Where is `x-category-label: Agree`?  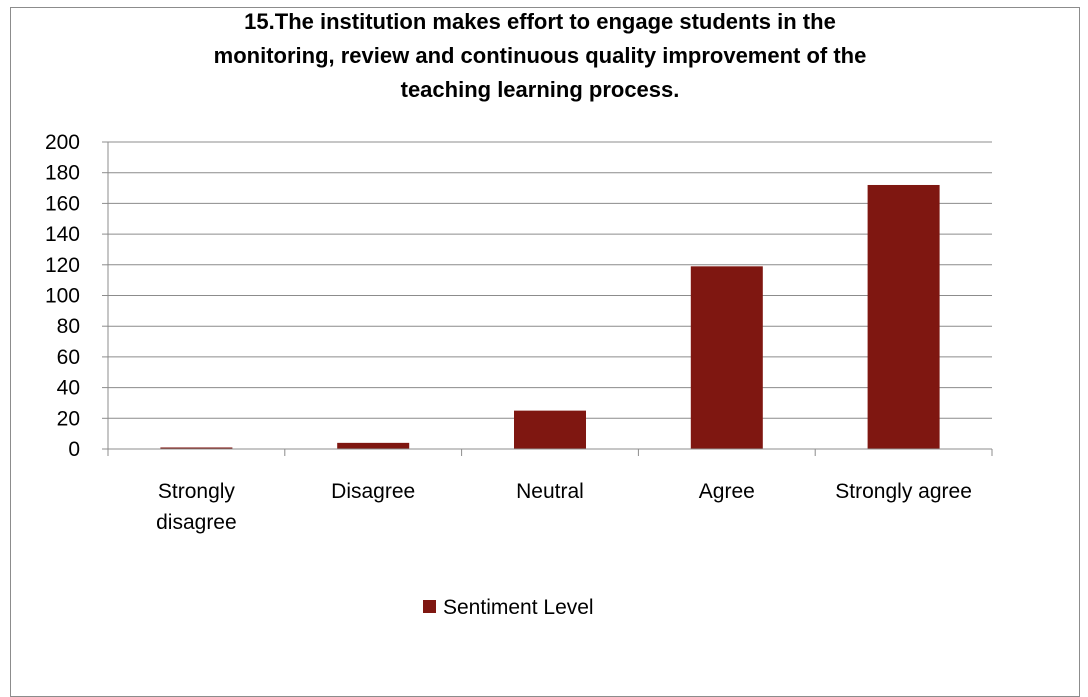
x-category-label: Agree is located at coordinates (727, 491).